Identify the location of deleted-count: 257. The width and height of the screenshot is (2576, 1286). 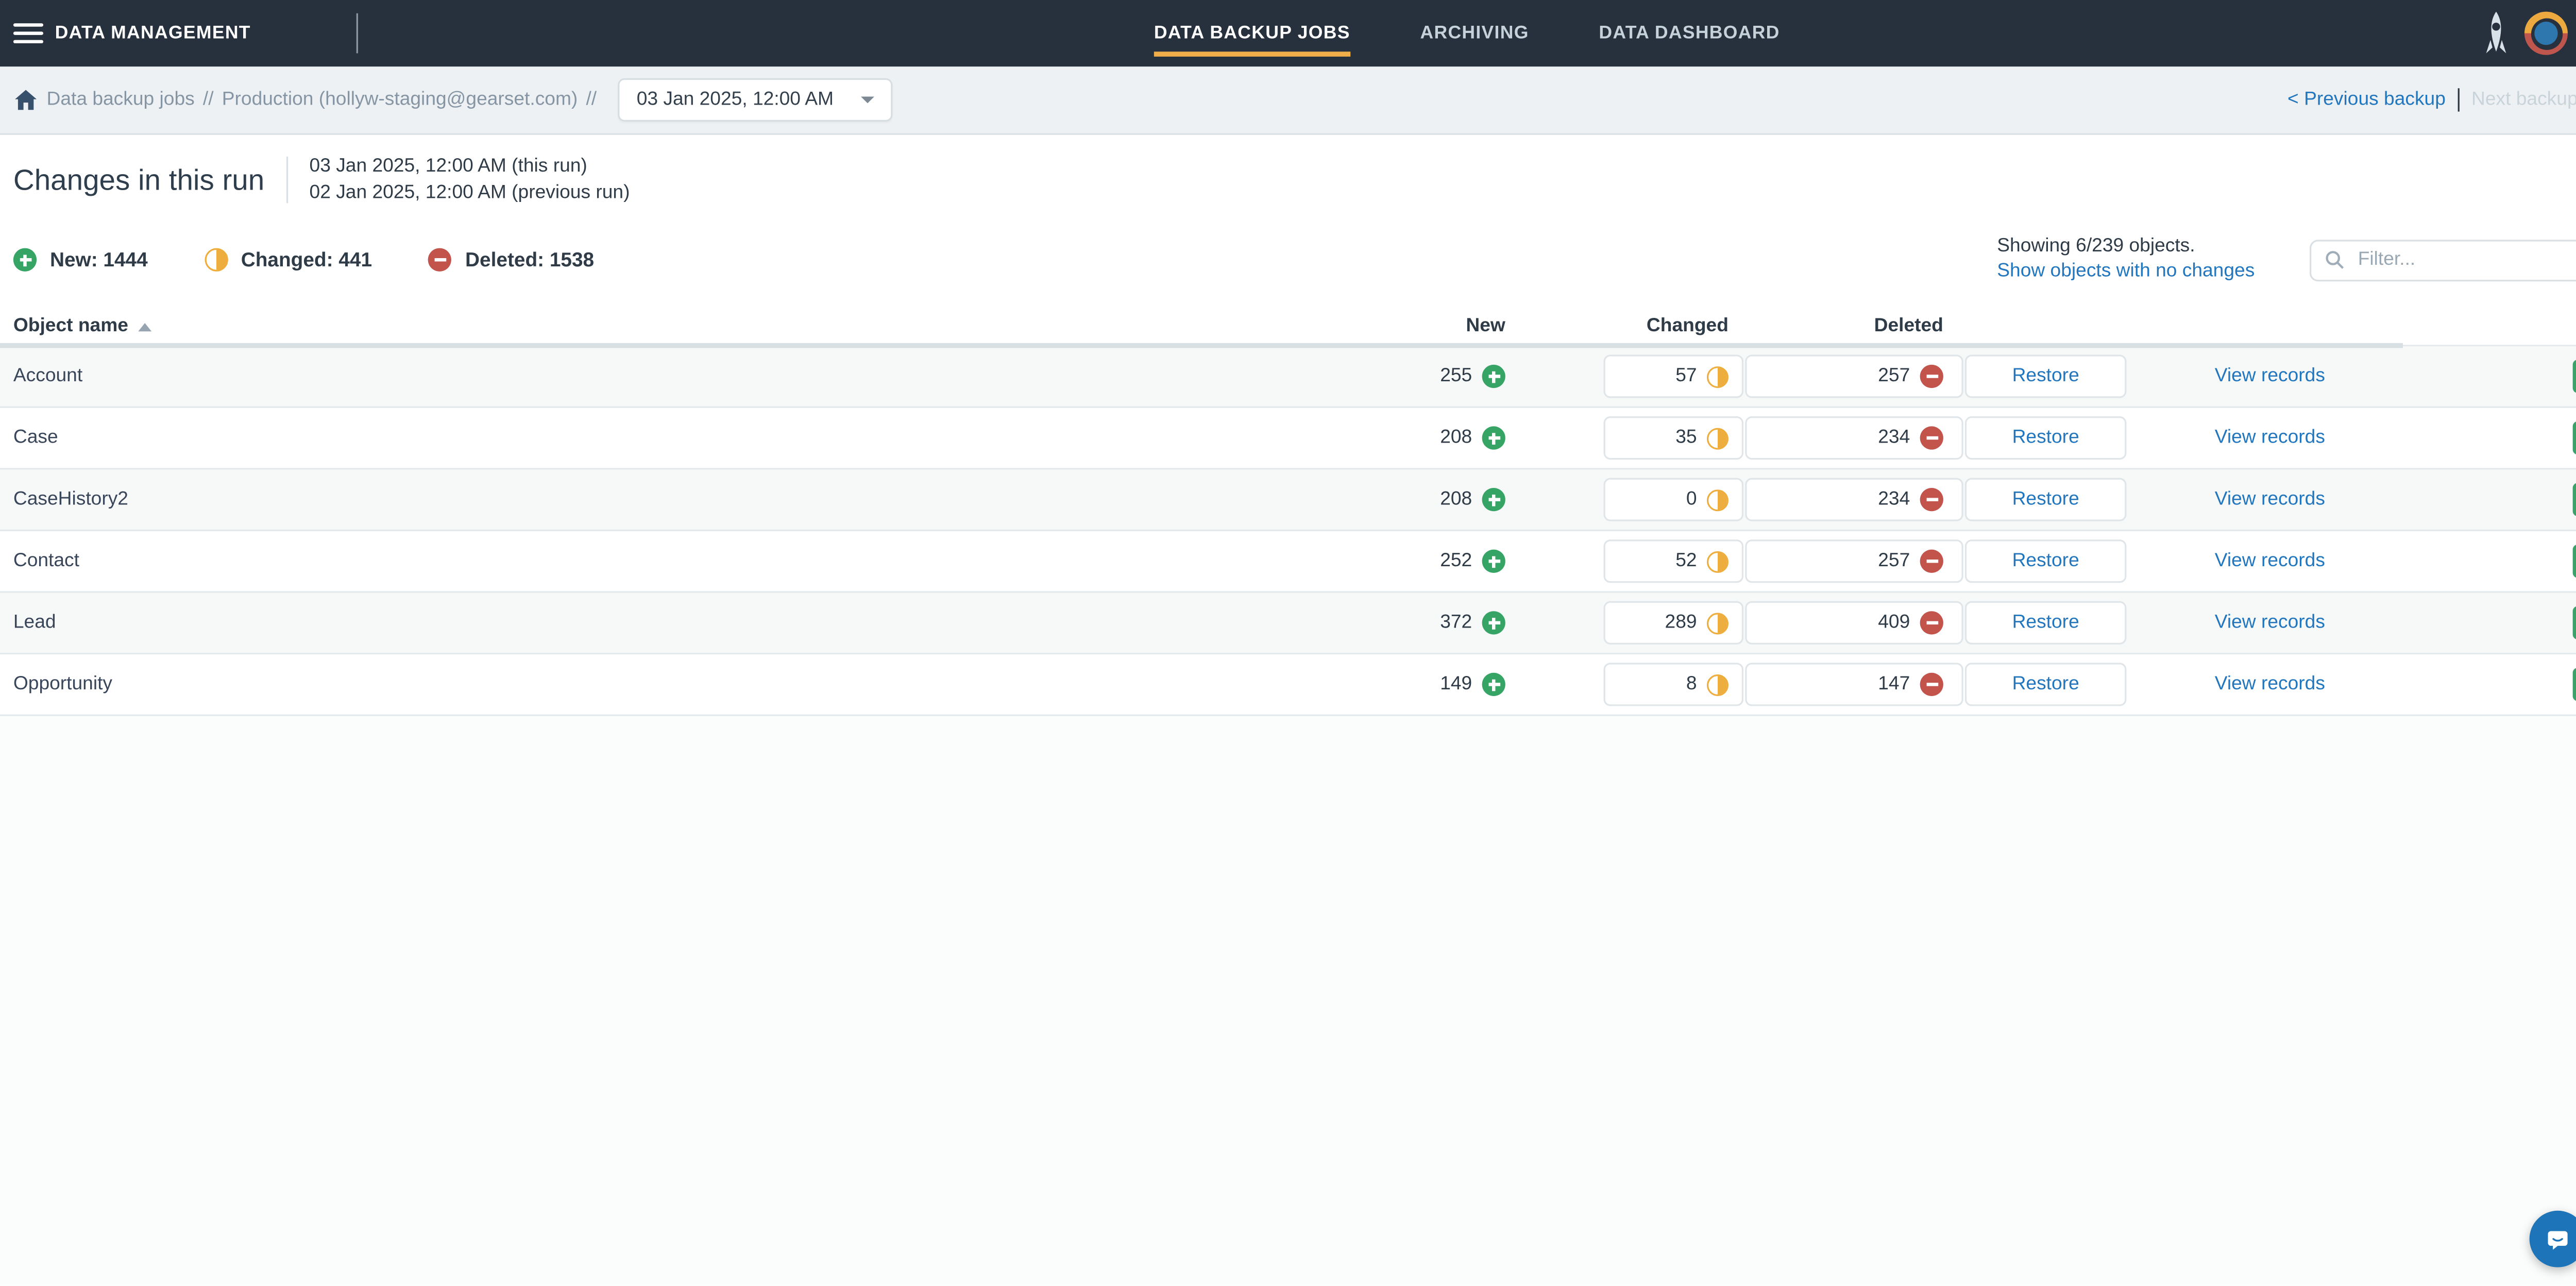
(1894, 561).